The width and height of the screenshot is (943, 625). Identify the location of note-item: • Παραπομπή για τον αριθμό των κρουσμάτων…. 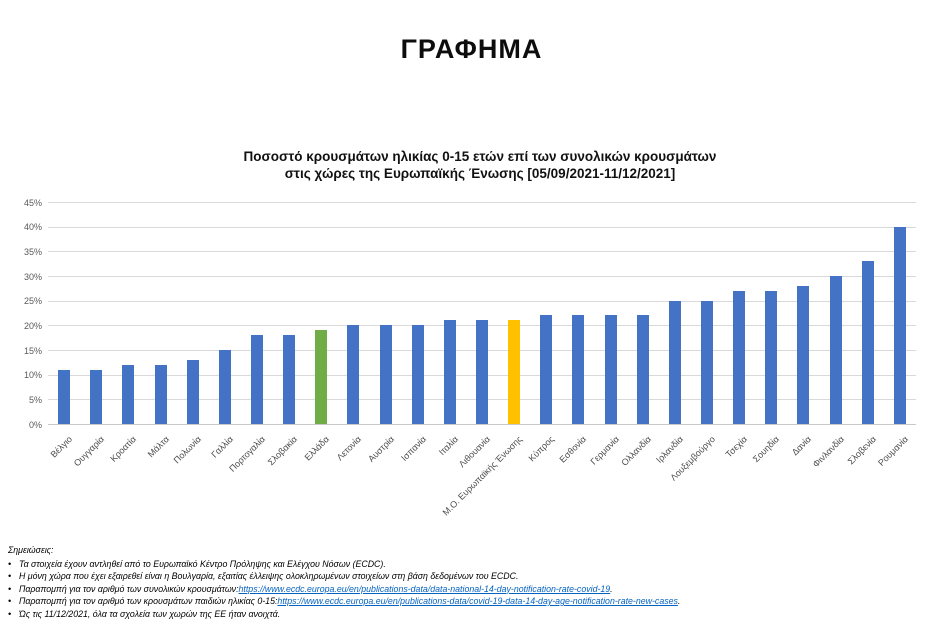
(473, 601).